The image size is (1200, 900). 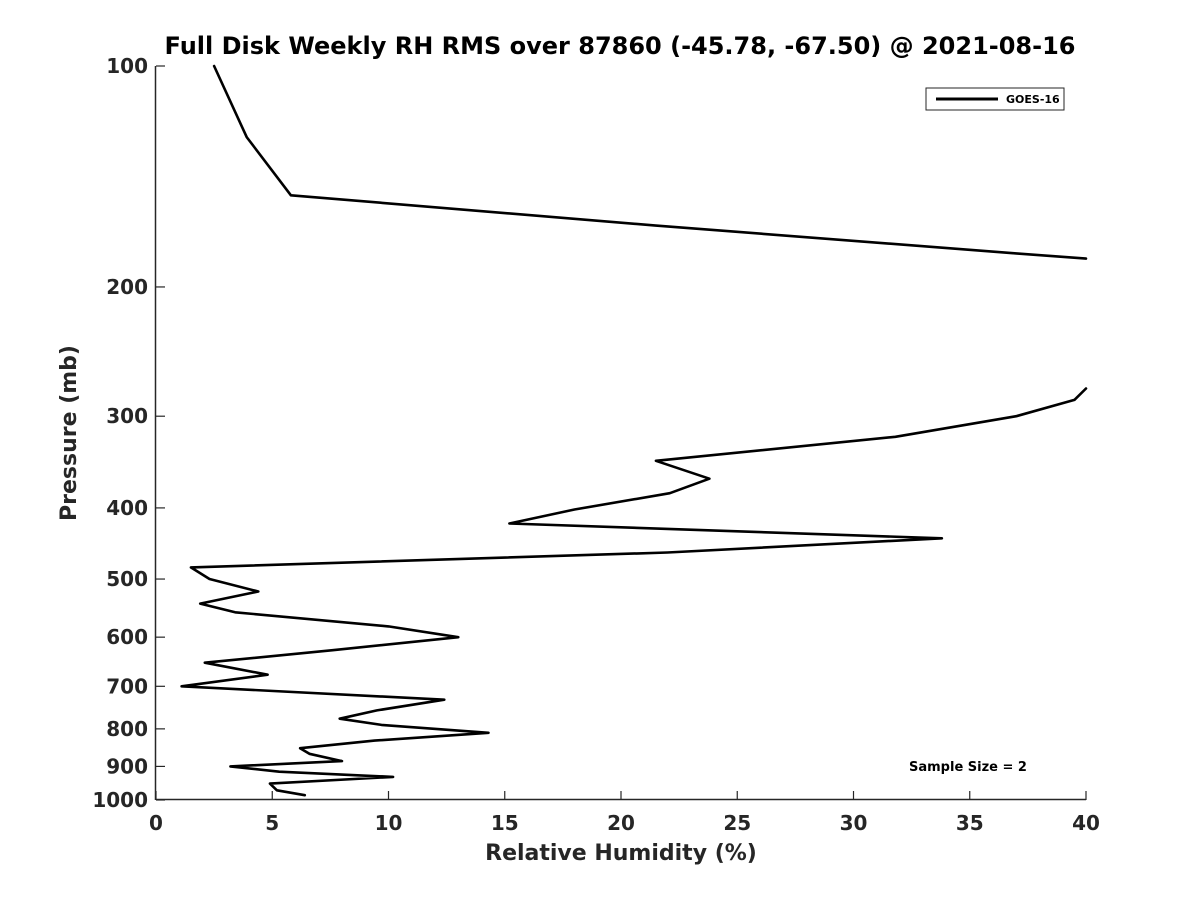 What do you see at coordinates (127, 686) in the screenshot?
I see `y-tick-label: 700` at bounding box center [127, 686].